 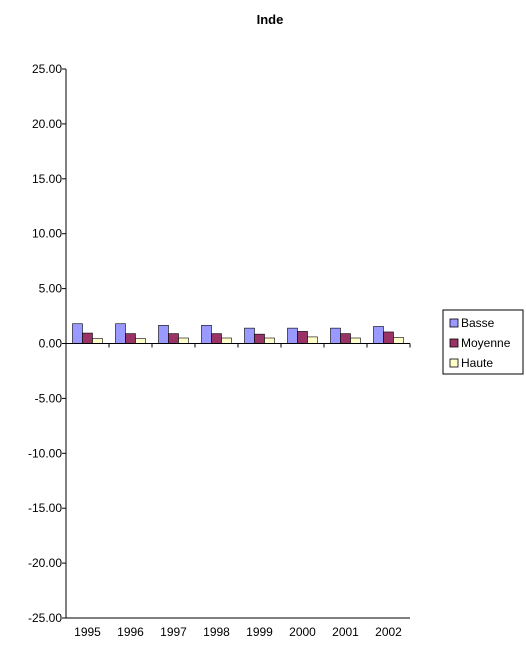 What do you see at coordinates (47, 124) in the screenshot?
I see `y-tick-label: 20.00` at bounding box center [47, 124].